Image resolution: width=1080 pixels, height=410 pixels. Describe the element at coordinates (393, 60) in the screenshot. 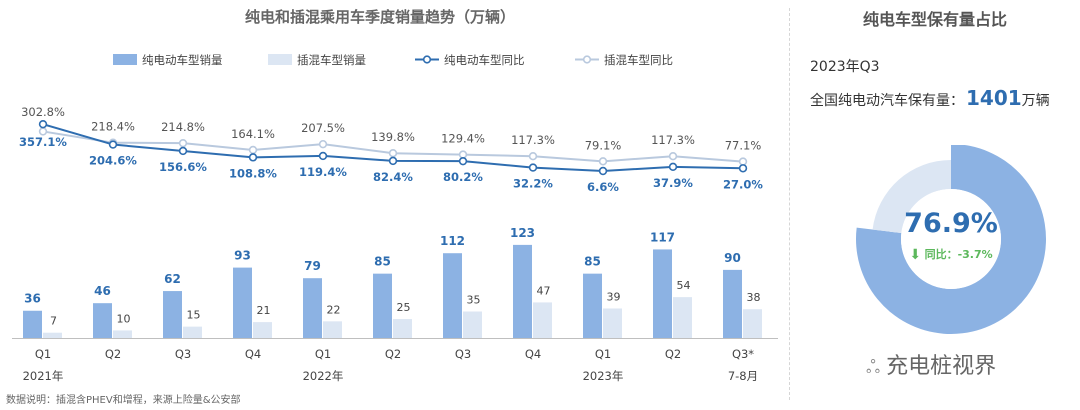

I see `legend: 纯电动车型销量 插混车型销量 纯电动车型同比 插混车型同比` at that location.